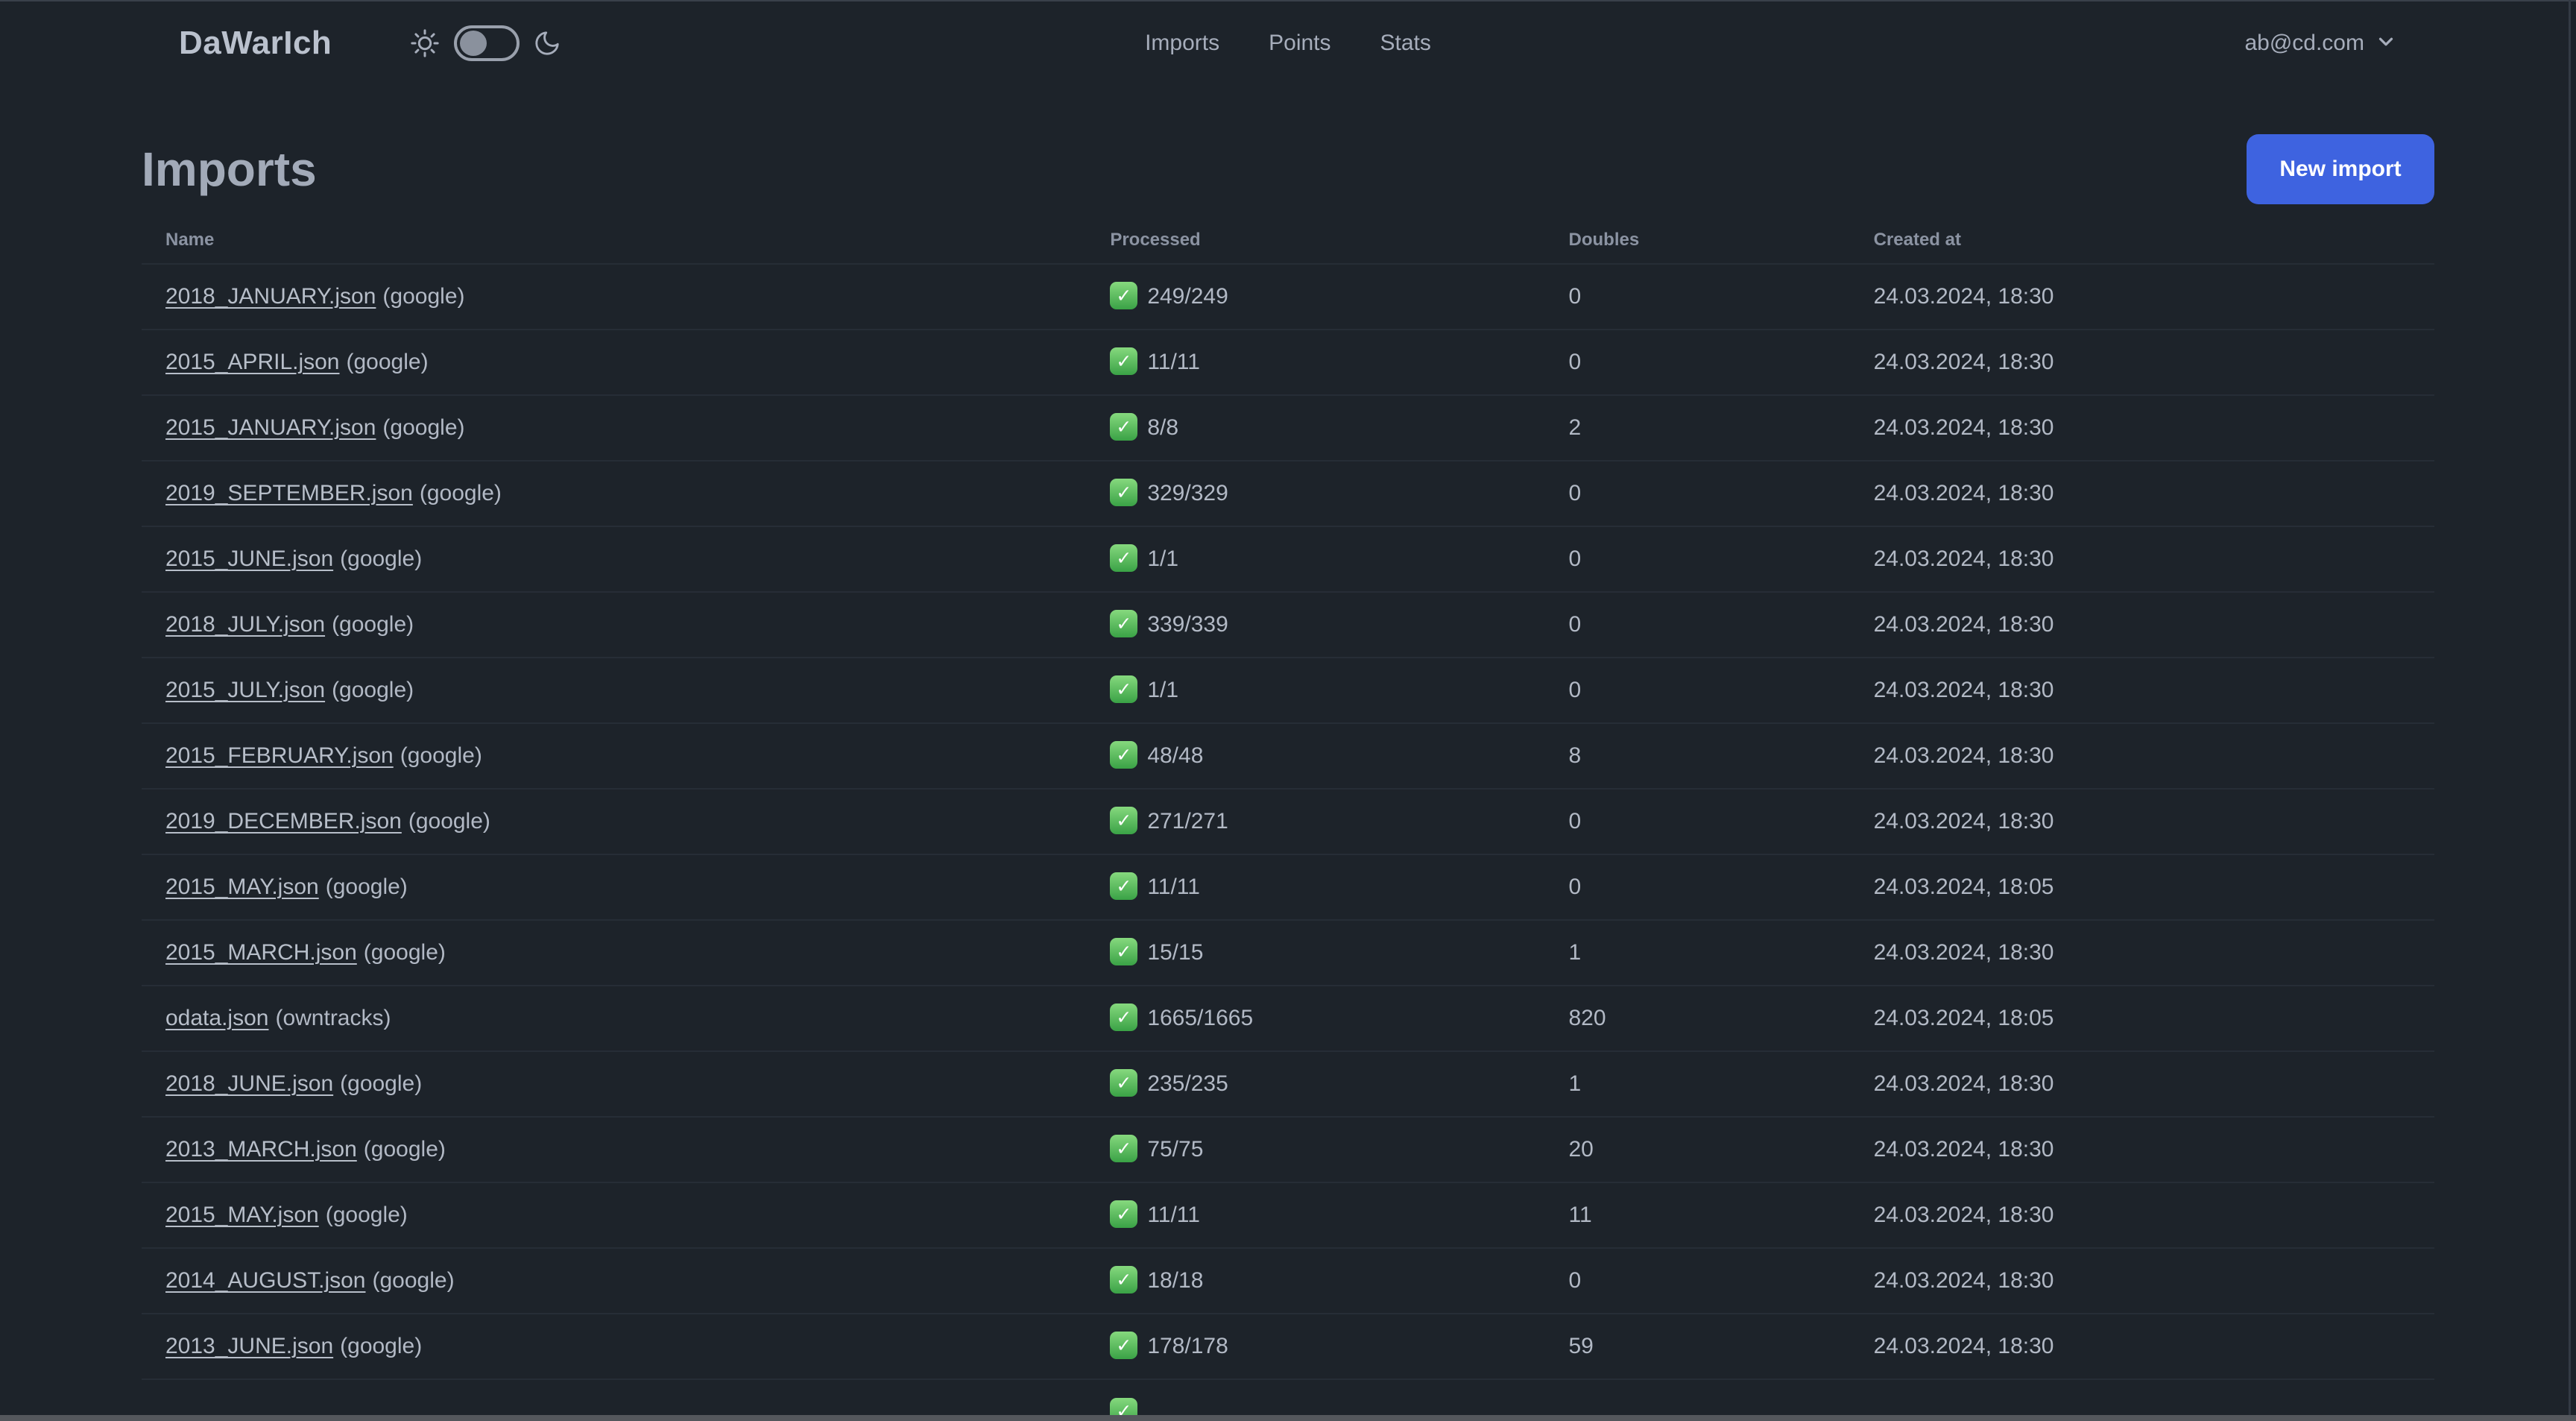  What do you see at coordinates (1697, 1149) in the screenshot?
I see `doubles-cell: 20` at bounding box center [1697, 1149].